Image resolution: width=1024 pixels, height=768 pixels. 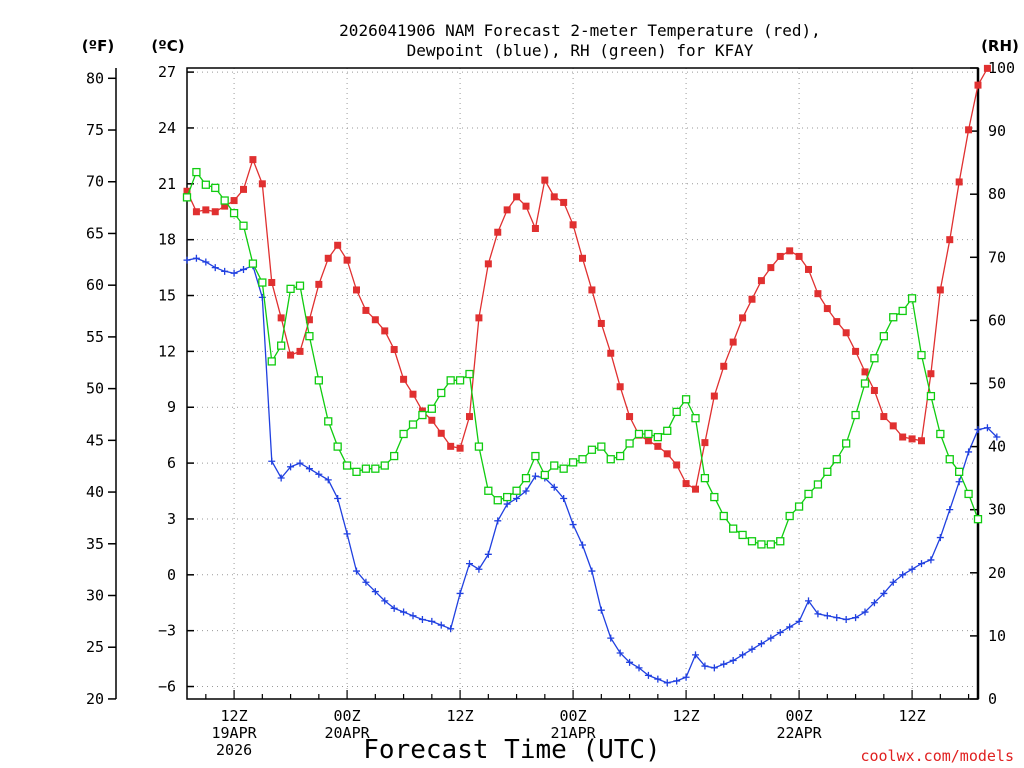 I want to click on celsius-tick-label: −3, so click(x=167, y=631).